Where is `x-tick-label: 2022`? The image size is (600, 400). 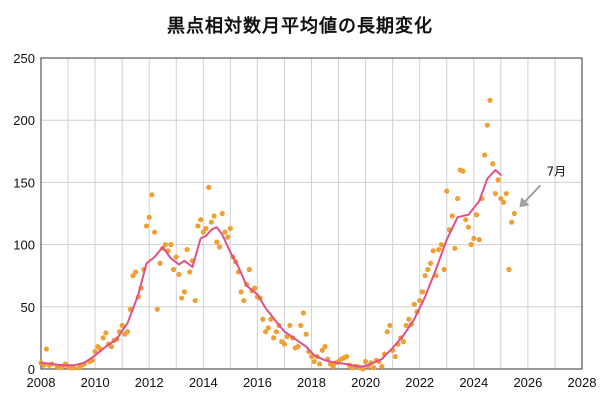 x-tick-label: 2022 is located at coordinates (419, 382).